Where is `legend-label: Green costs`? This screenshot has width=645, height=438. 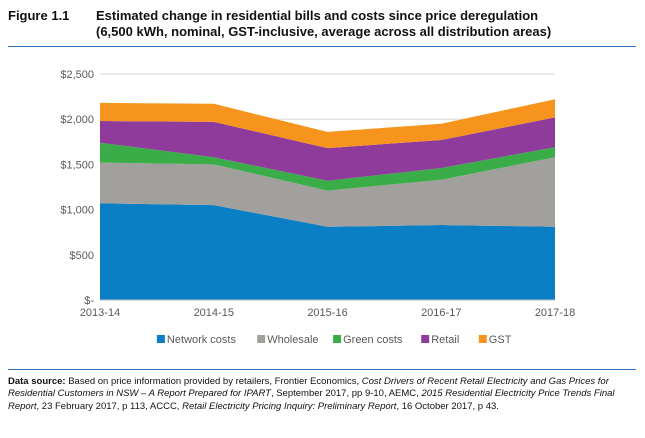
legend-label: Green costs is located at coordinates (373, 340).